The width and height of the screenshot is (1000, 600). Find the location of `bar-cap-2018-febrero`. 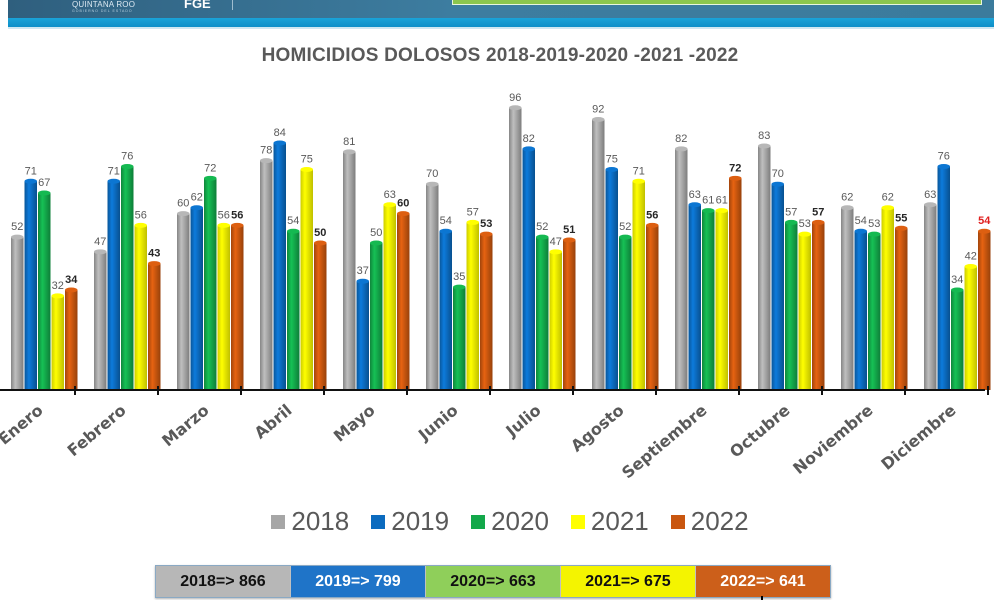

bar-cap-2018-febrero is located at coordinates (100, 252).